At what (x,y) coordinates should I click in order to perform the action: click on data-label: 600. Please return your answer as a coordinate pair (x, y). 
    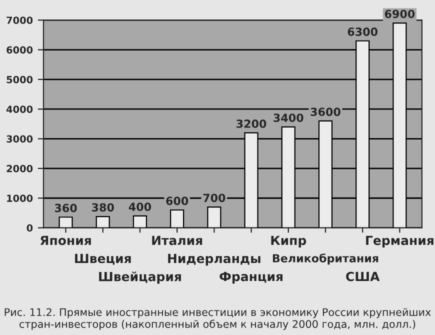
    Looking at the image, I should click on (177, 201).